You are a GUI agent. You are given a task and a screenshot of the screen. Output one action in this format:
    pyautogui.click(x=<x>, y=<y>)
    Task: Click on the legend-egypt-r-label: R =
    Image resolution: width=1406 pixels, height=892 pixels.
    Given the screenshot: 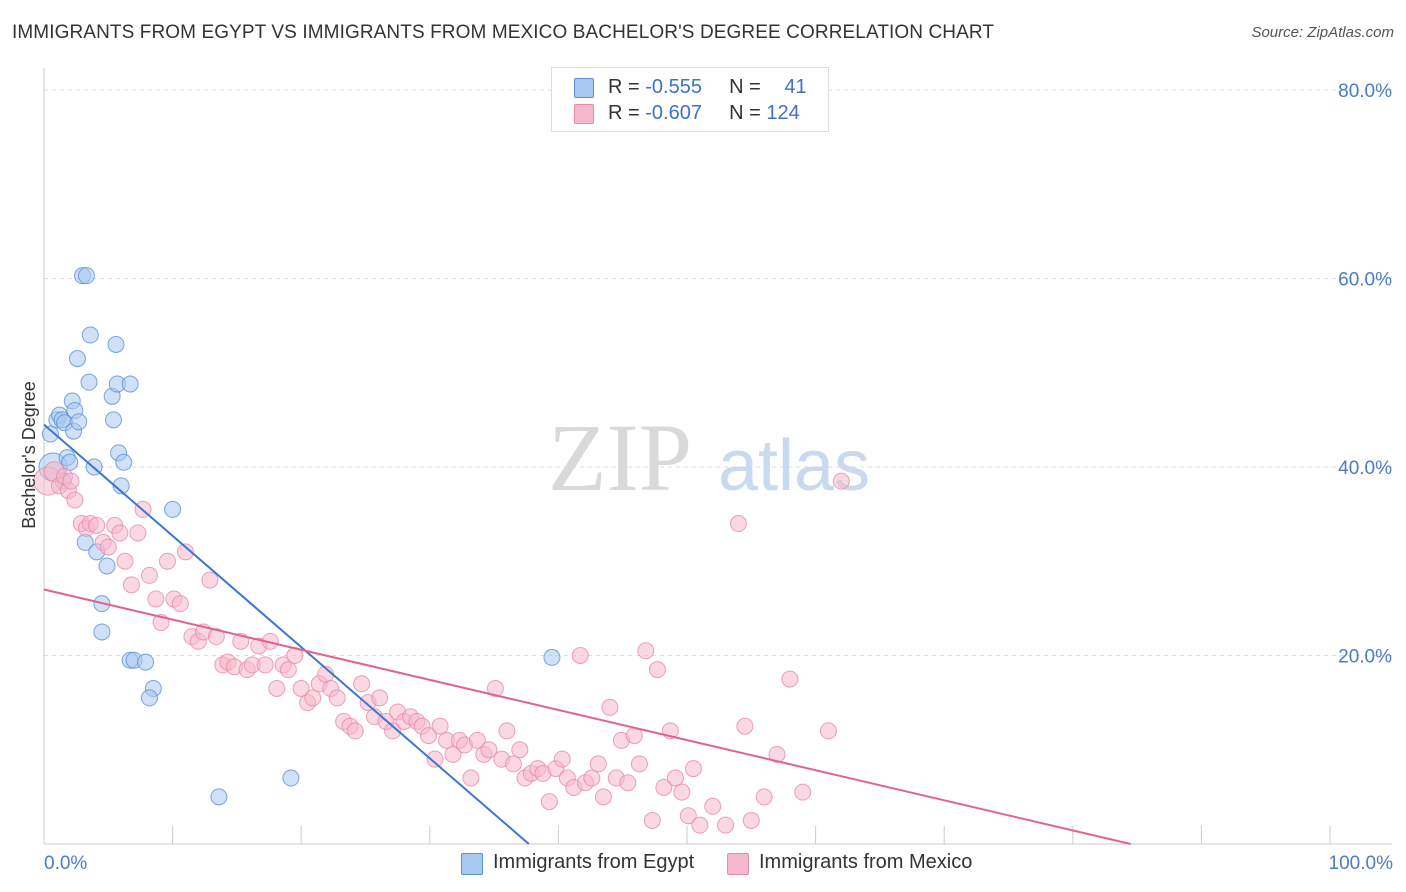 What is the action you would take?
    pyautogui.click(x=627, y=87)
    